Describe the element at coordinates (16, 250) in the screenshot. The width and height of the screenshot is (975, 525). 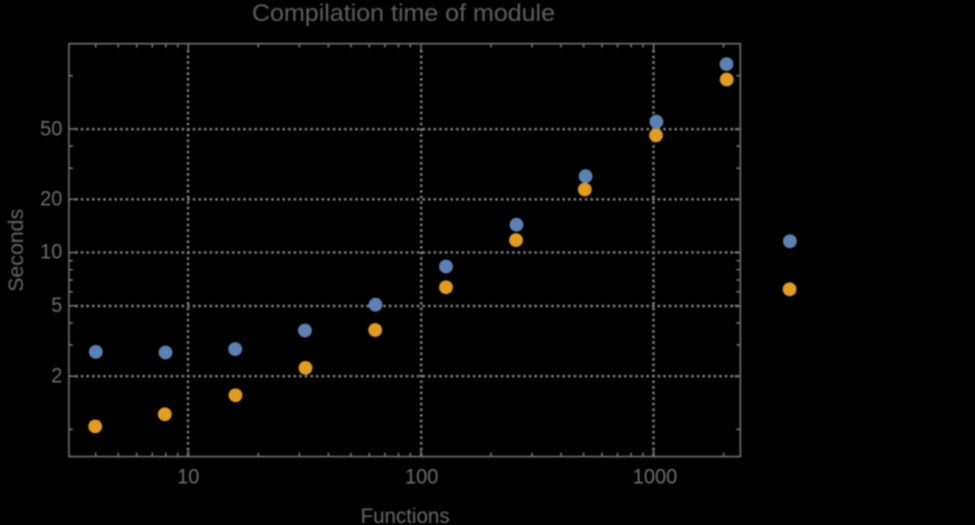
I see `svg-text: Seconds` at that location.